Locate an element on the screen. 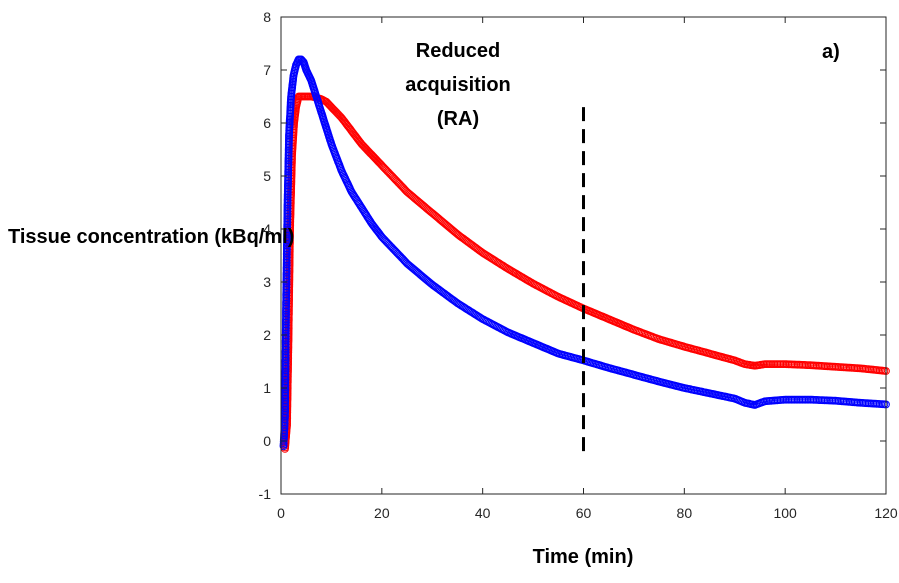 This screenshot has height=583, width=899. x-tick-label: 60 is located at coordinates (584, 513).